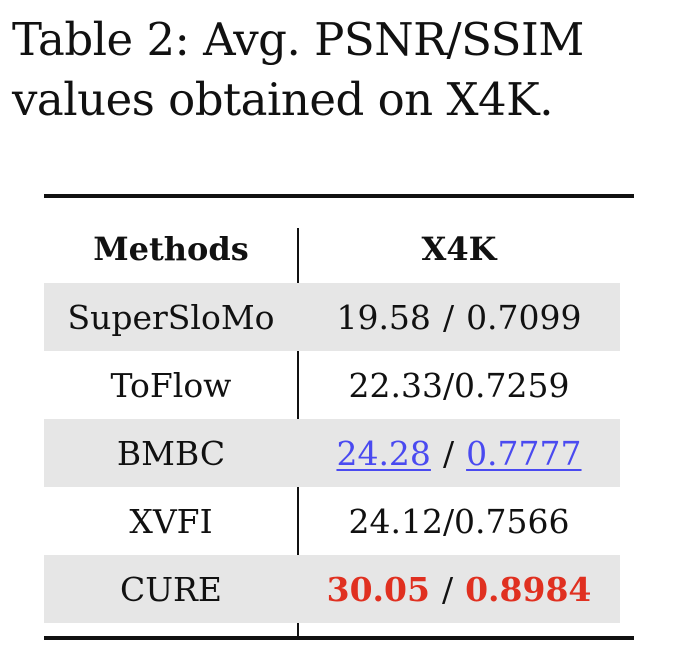 The width and height of the screenshot is (684, 656). I want to click on table-row-supersloмо: SuperSloMo 19.58 / 0.7099, so click(339, 317).